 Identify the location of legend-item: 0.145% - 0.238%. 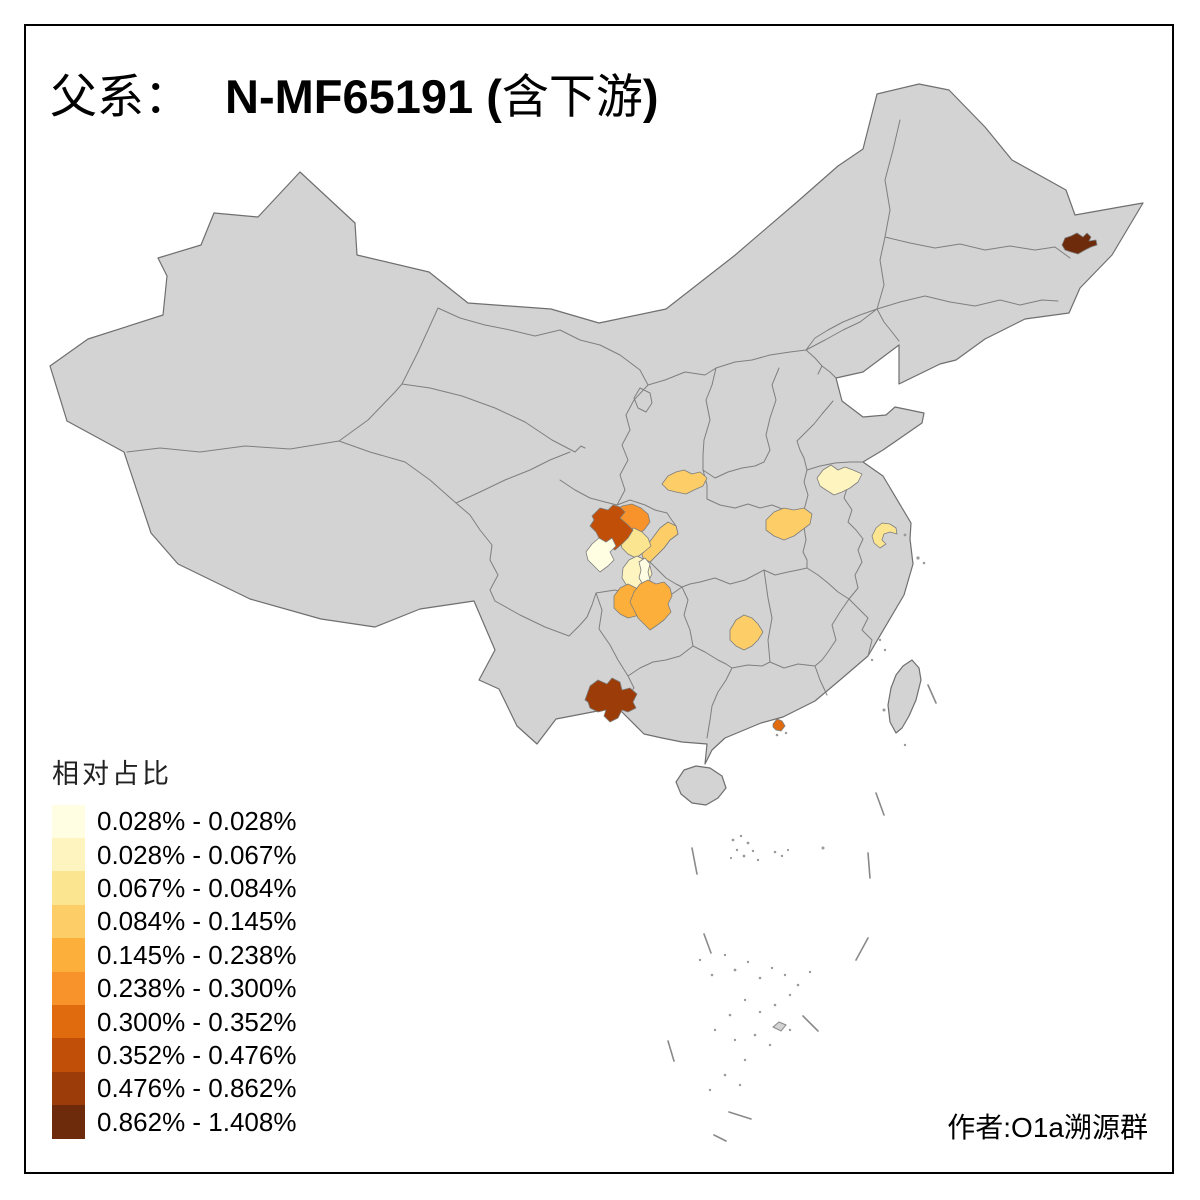
(174, 955).